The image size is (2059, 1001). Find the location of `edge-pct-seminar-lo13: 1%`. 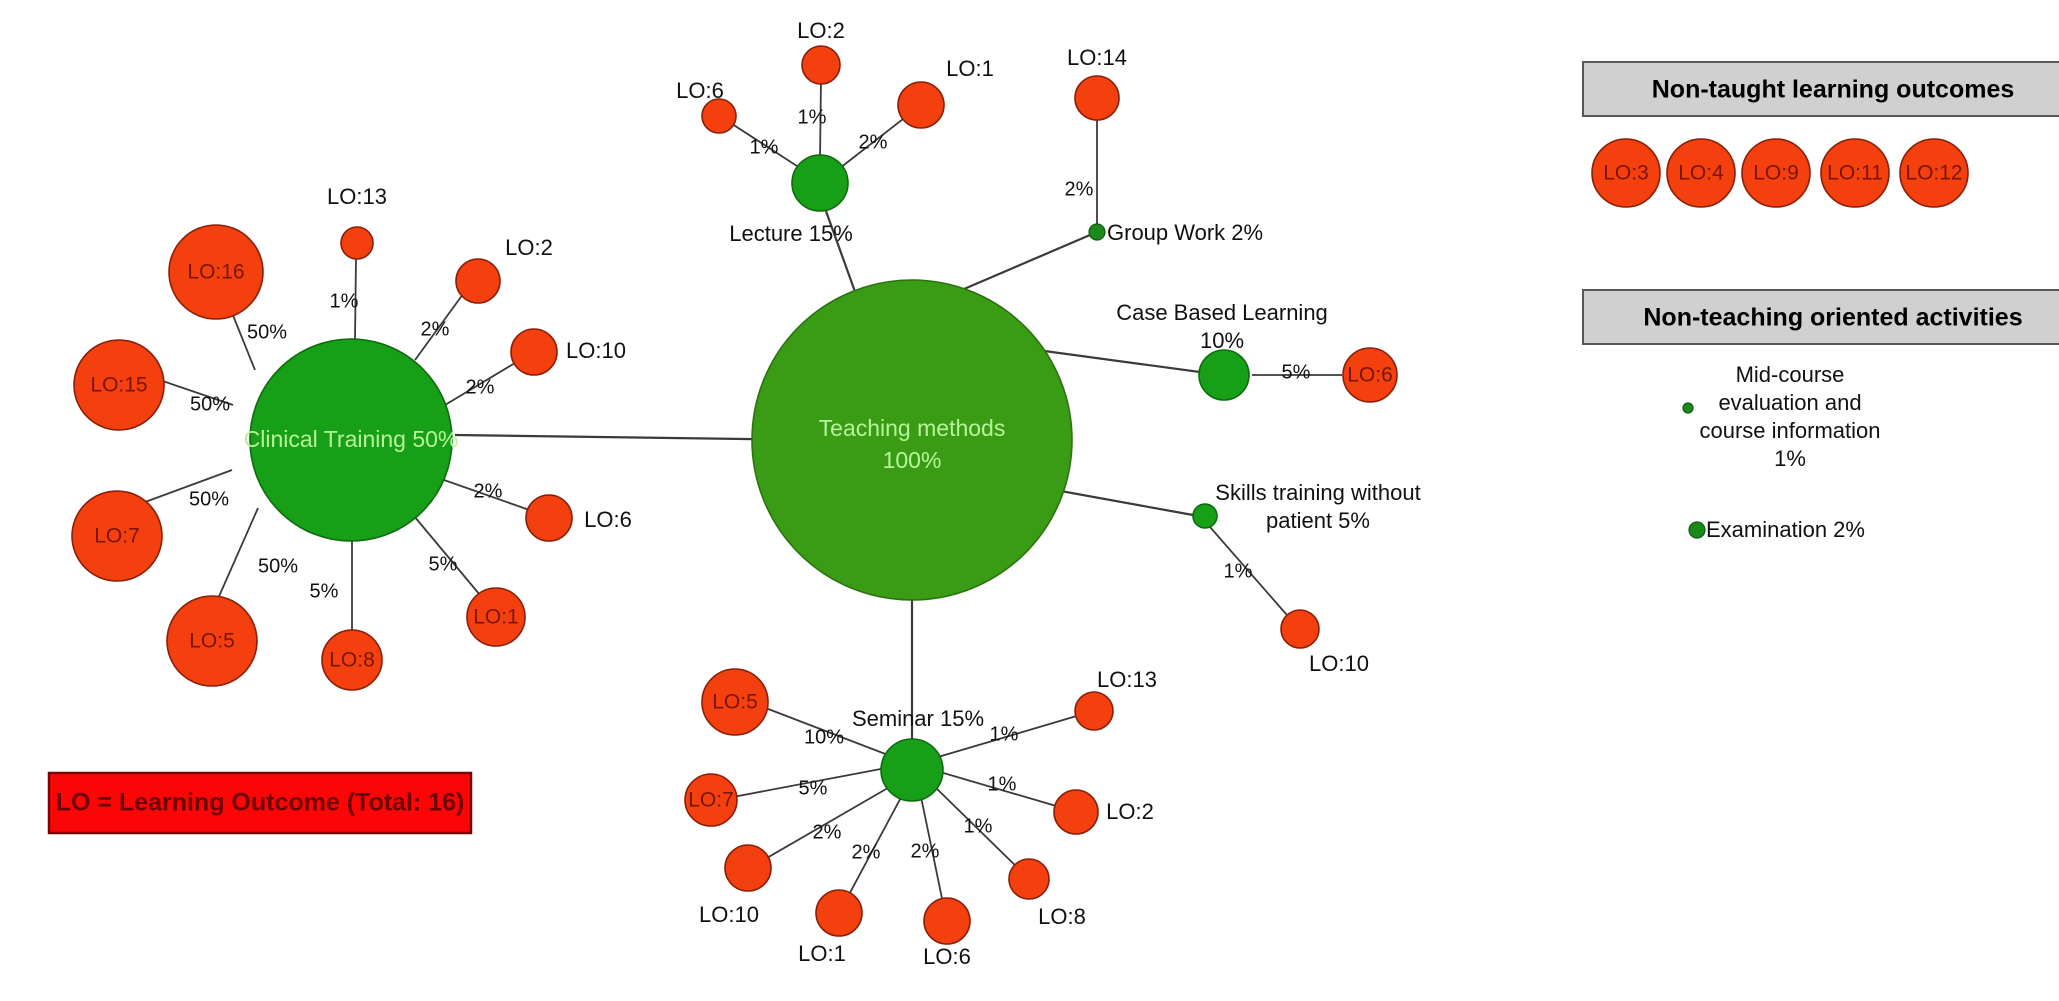

edge-pct-seminar-lo13: 1% is located at coordinates (1004, 734).